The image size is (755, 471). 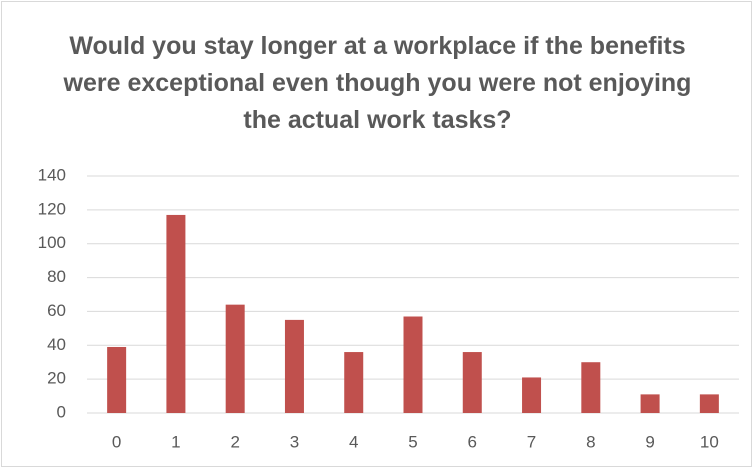 What do you see at coordinates (56, 310) in the screenshot?
I see `y-tick-label: 60` at bounding box center [56, 310].